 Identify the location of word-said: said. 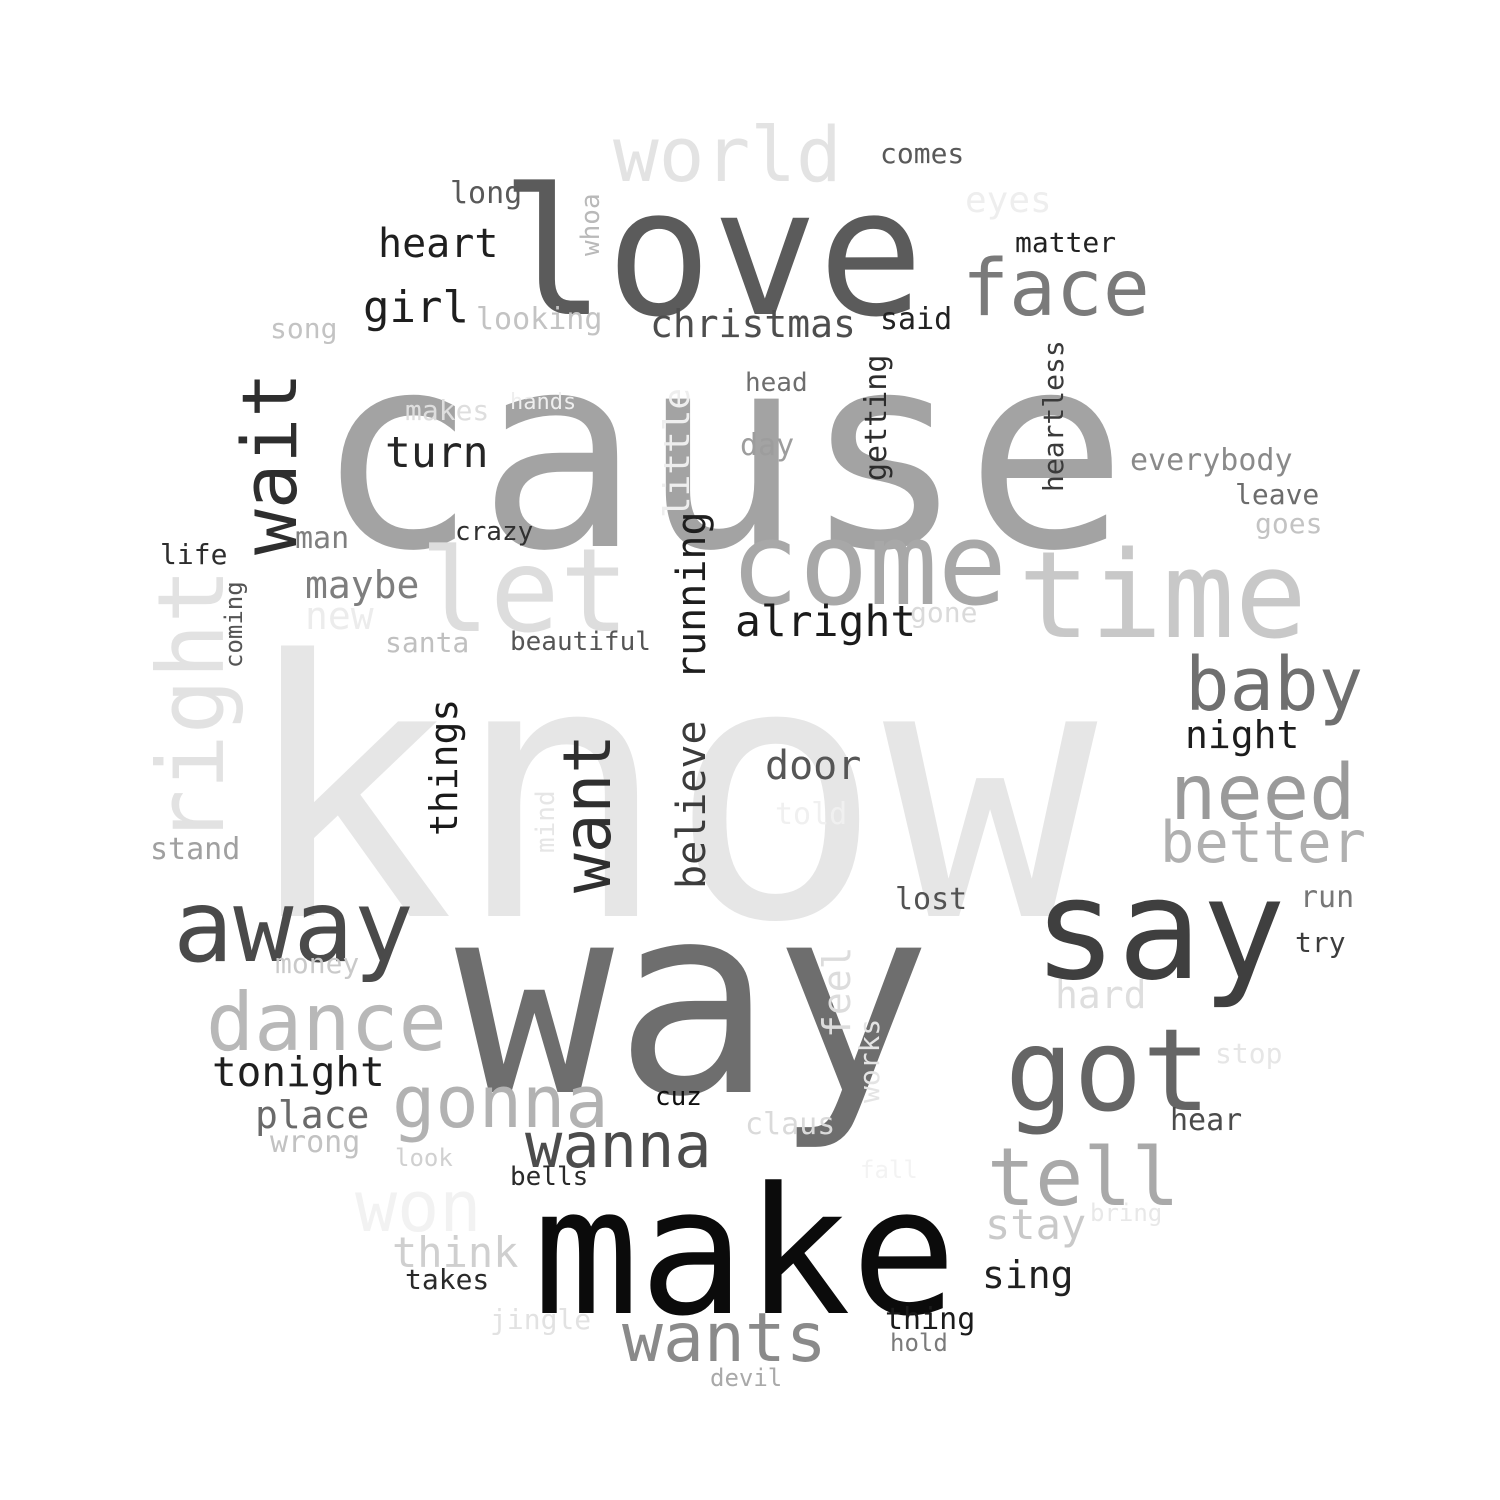
(916, 319).